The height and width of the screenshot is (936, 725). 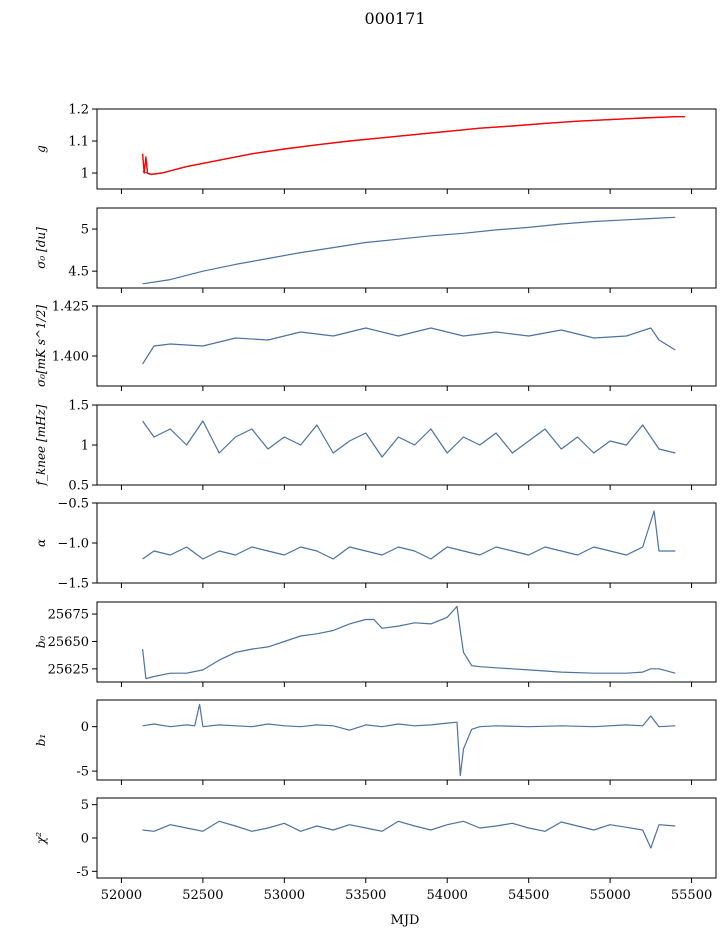 I want to click on x-tick-label: 54500, so click(x=528, y=895).